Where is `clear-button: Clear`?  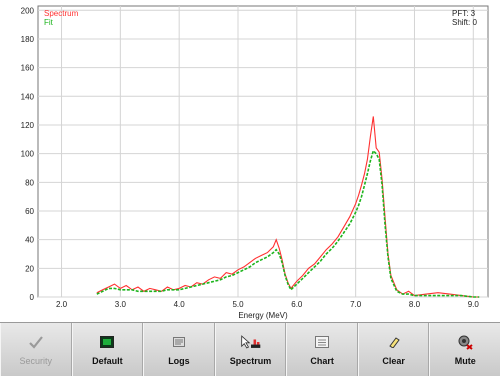
clear-button: Clear is located at coordinates (393, 349).